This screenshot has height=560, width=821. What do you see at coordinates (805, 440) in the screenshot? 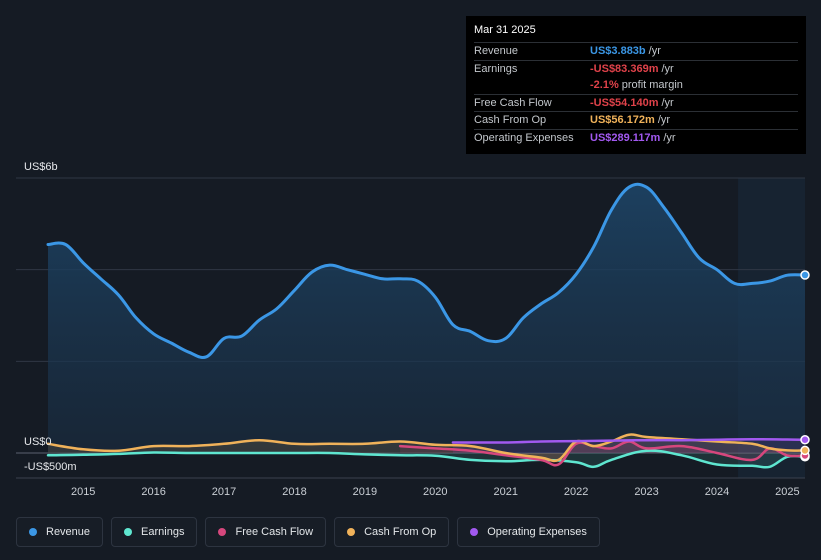
I see `operating-expenses-endpoint` at bounding box center [805, 440].